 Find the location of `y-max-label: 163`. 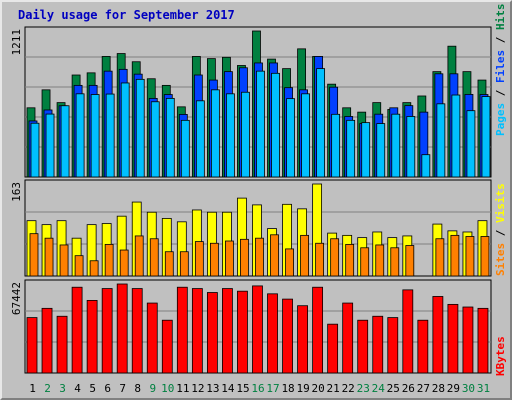

y-max-label: 163 is located at coordinates (16, 192).